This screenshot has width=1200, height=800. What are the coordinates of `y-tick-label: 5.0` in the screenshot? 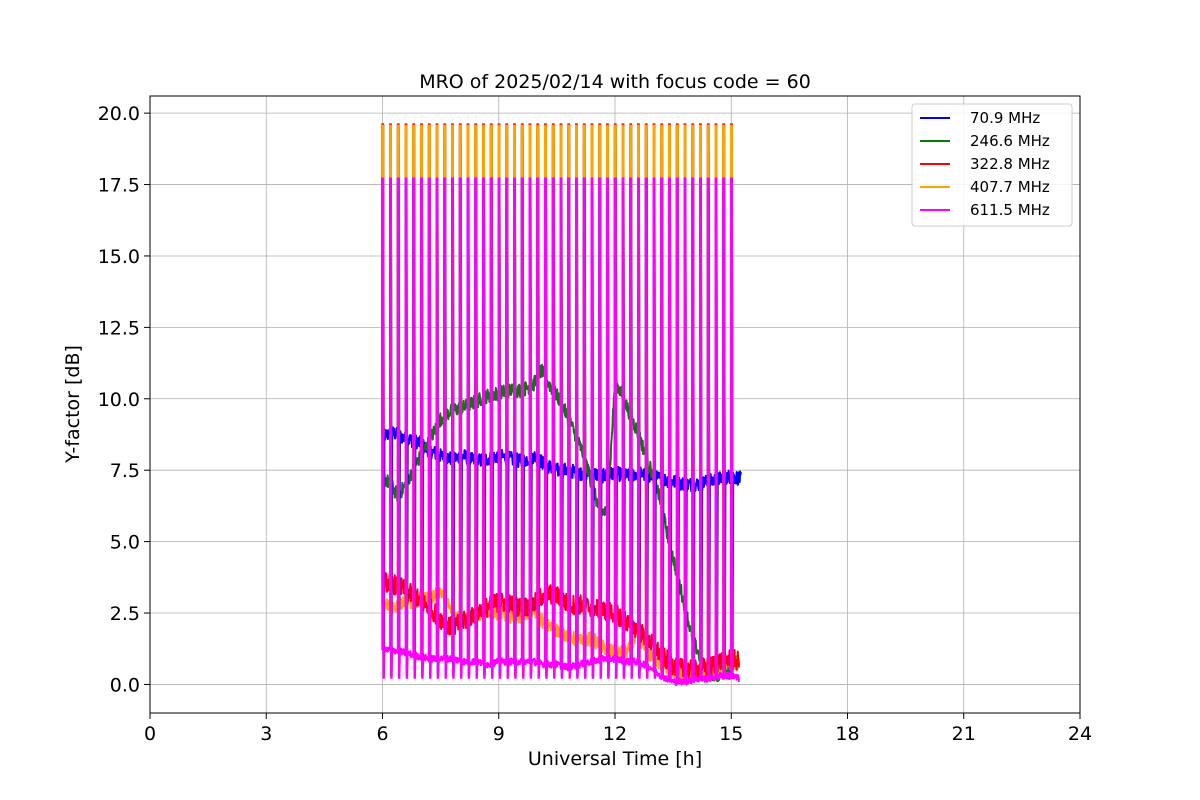 It's located at (125, 543).